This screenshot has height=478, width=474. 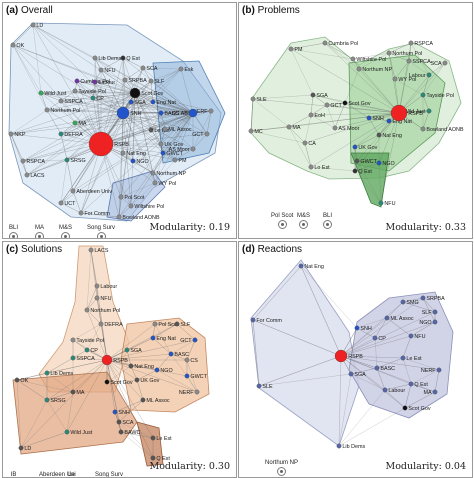 I want to click on node-label: Esk, so click(x=188, y=70).